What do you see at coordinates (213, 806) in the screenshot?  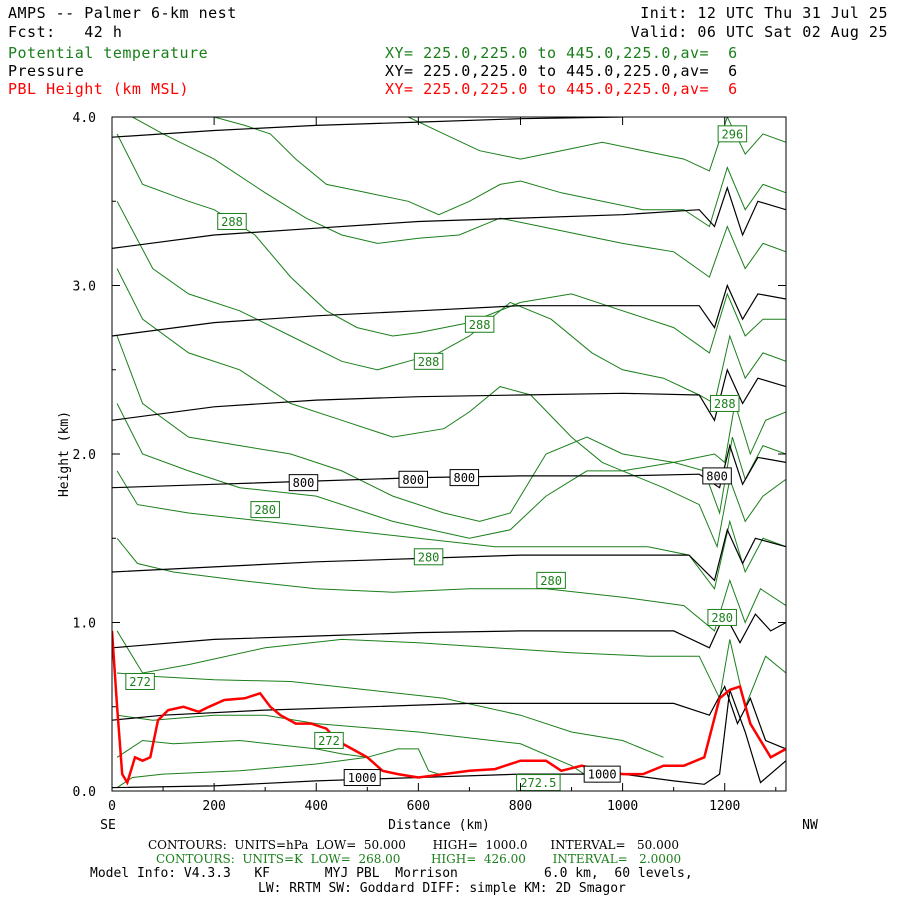 I see `x-tick-label-200: 200` at bounding box center [213, 806].